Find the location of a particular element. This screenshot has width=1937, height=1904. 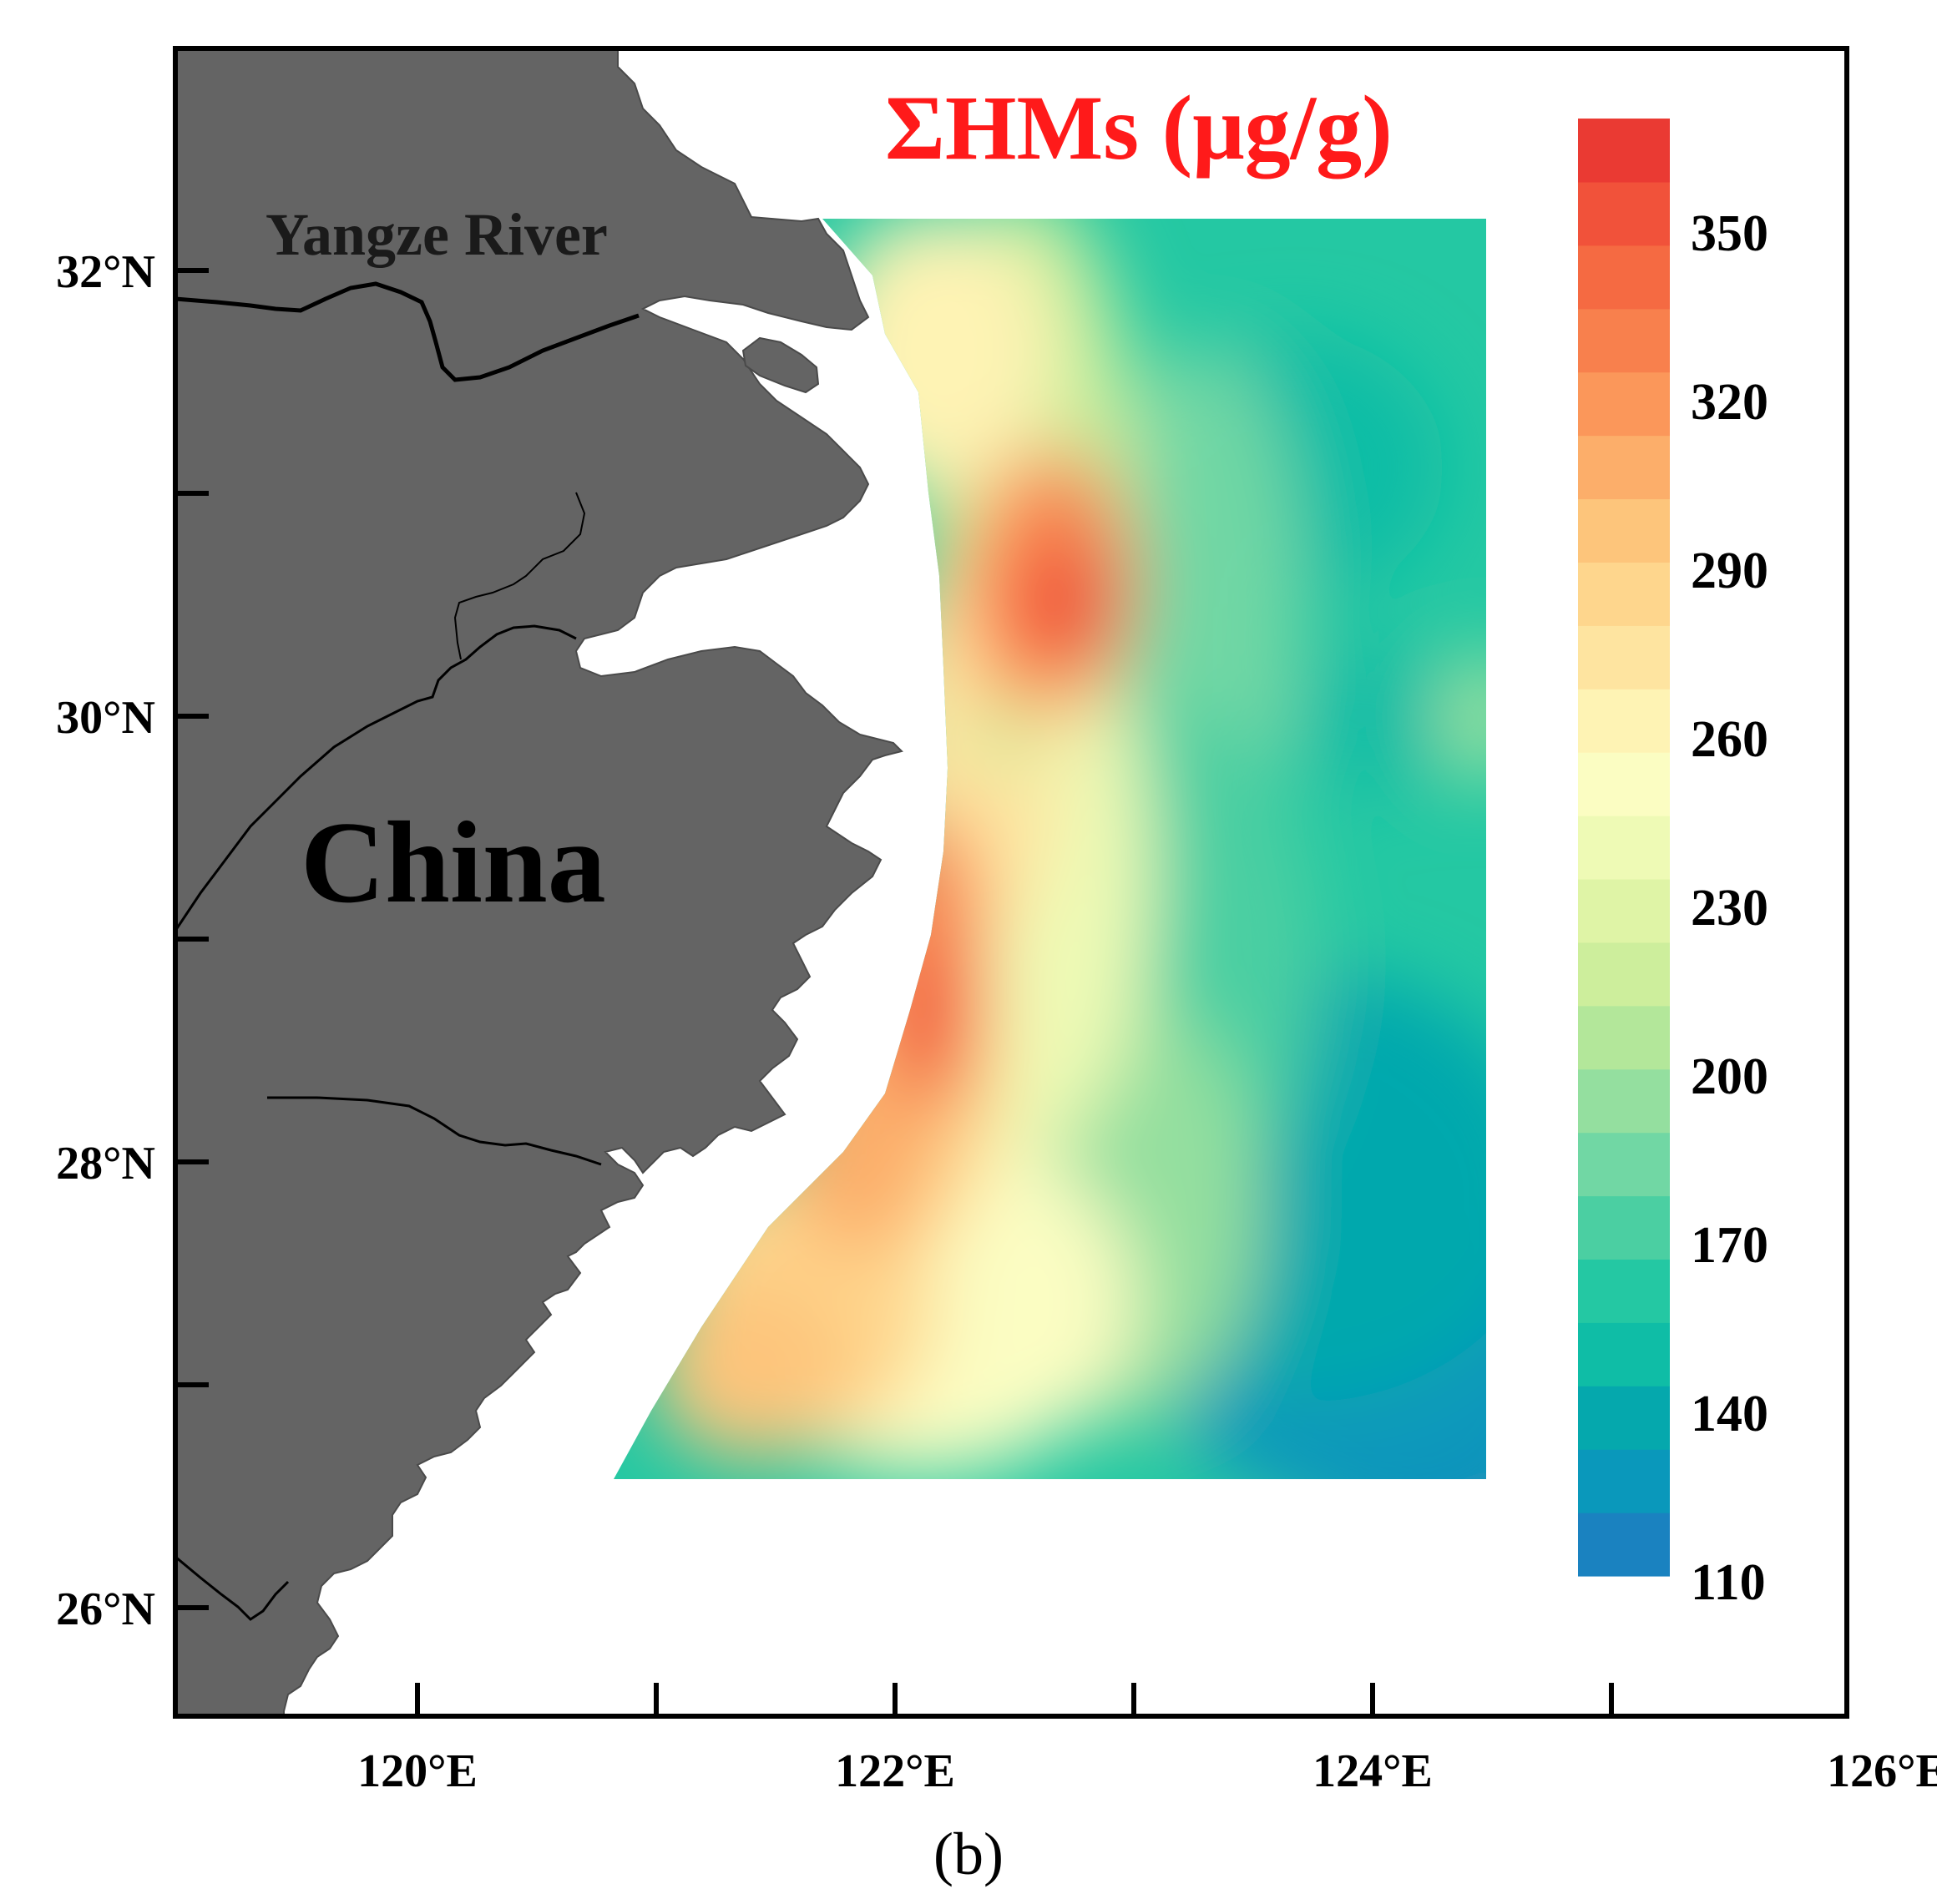

lon-tick-label: 124°E is located at coordinates (1372, 1771).